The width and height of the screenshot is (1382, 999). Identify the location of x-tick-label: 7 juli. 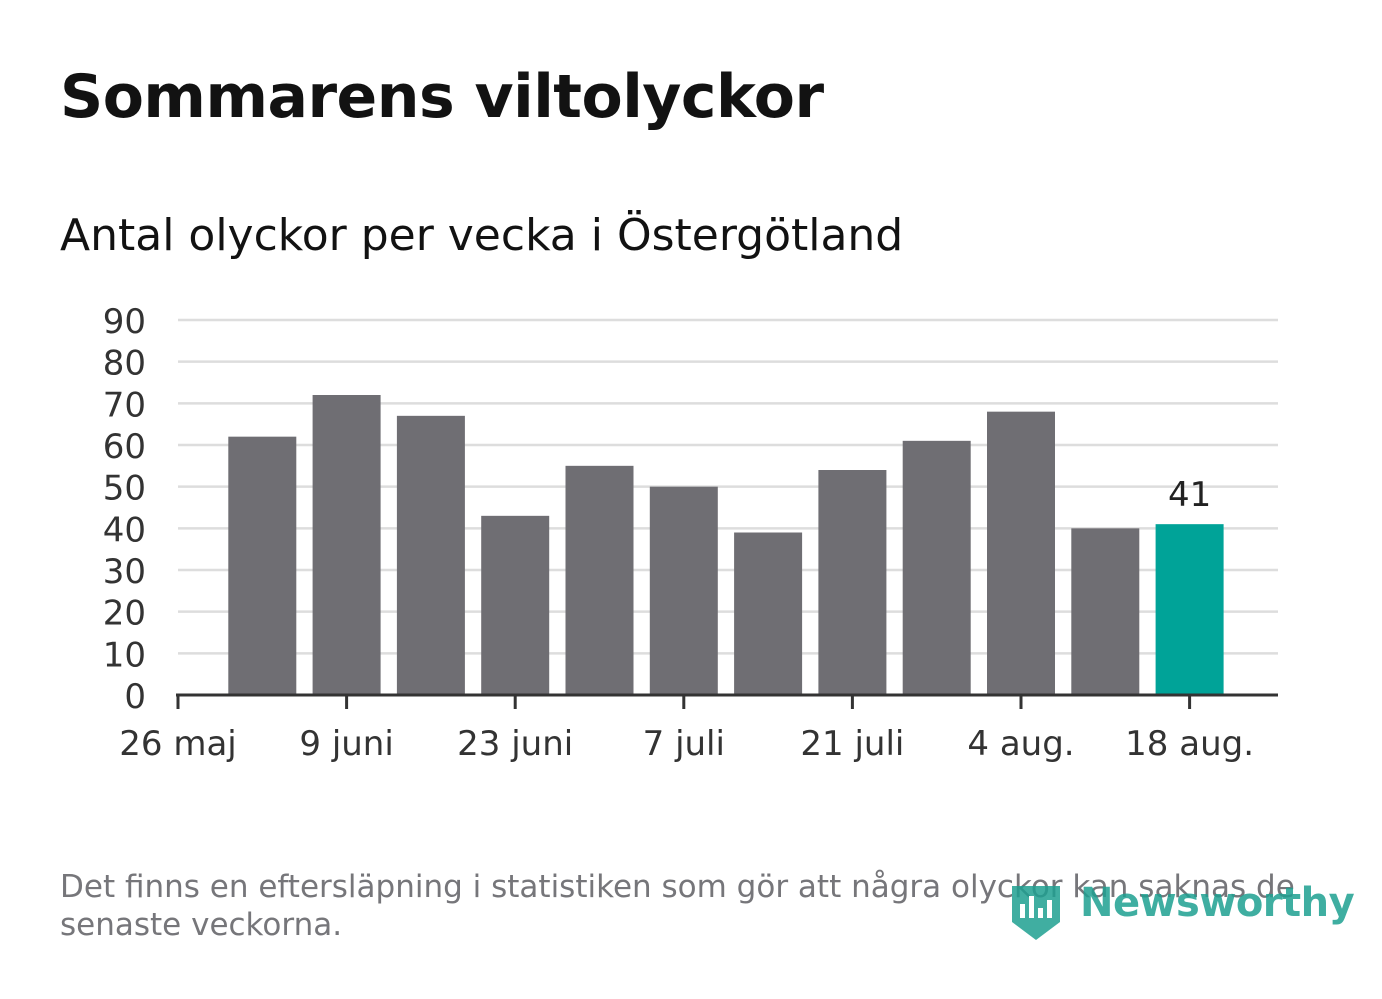
(684, 744).